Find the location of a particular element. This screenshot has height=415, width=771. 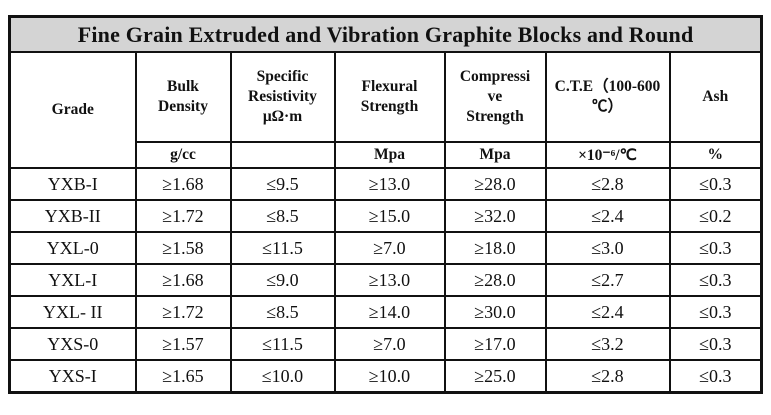

grade-cell: YXS-0 is located at coordinates (72, 344).